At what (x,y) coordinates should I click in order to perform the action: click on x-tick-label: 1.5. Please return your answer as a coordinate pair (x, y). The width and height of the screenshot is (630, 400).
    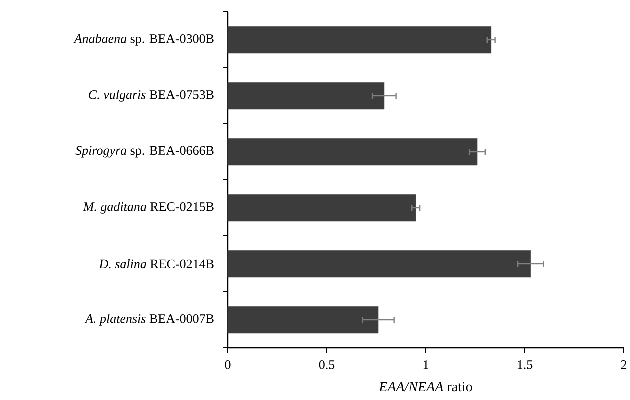
    Looking at the image, I should click on (525, 365).